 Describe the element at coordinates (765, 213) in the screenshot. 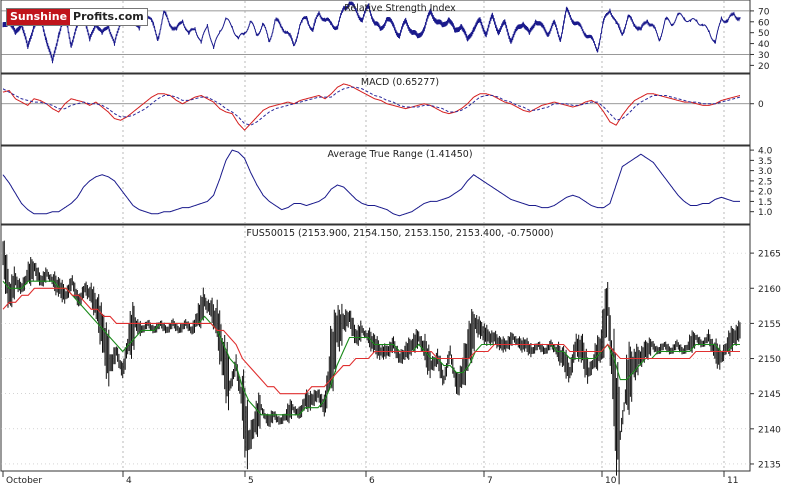

I see `y-tick-label: 1.0` at that location.